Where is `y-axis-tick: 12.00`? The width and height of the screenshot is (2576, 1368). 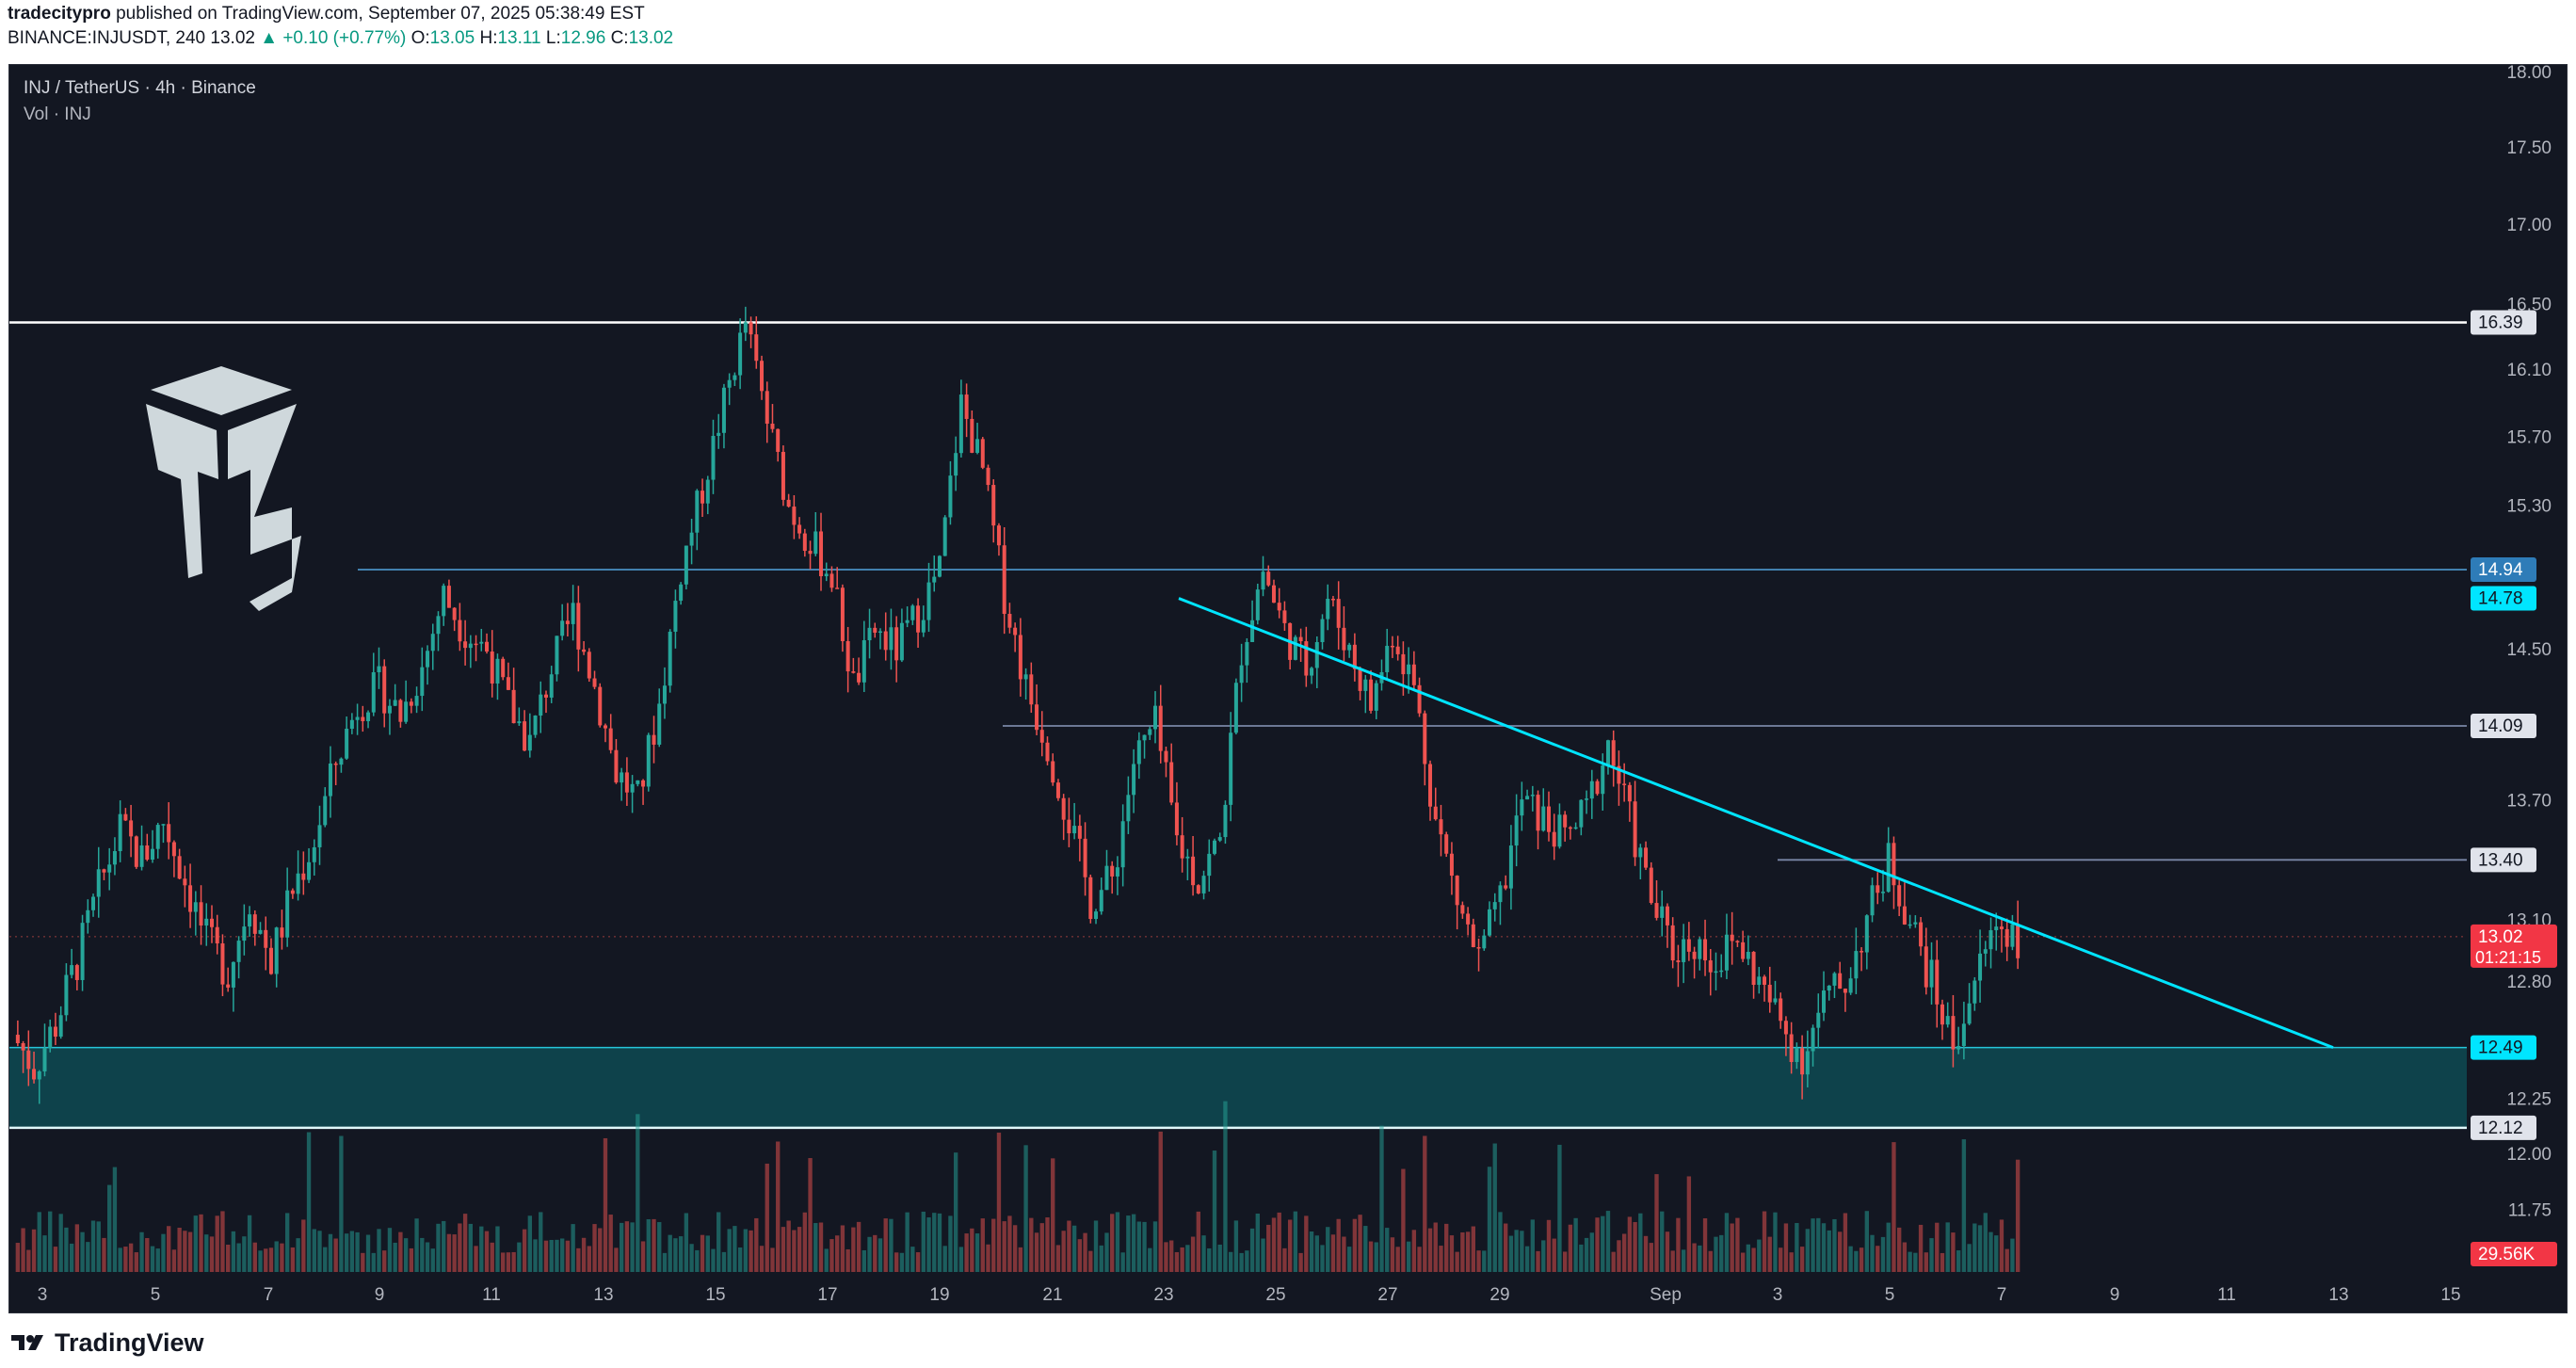 y-axis-tick: 12.00 is located at coordinates (2529, 1155).